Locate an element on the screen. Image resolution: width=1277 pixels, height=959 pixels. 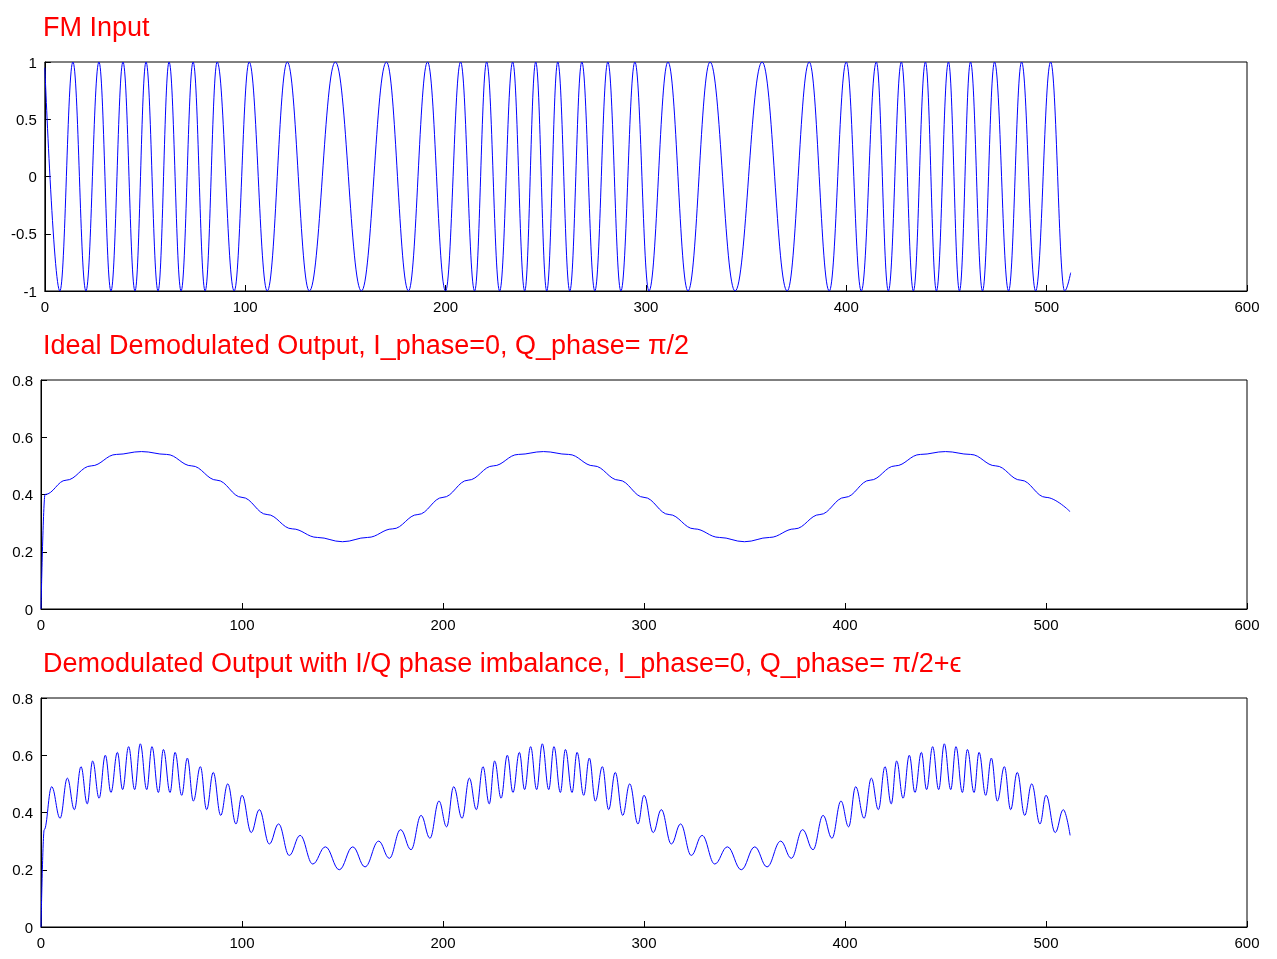
chart-title: Ideal Demodulated Output, I_phase=0, Q_phase= π/2 is located at coordinates (366, 344).